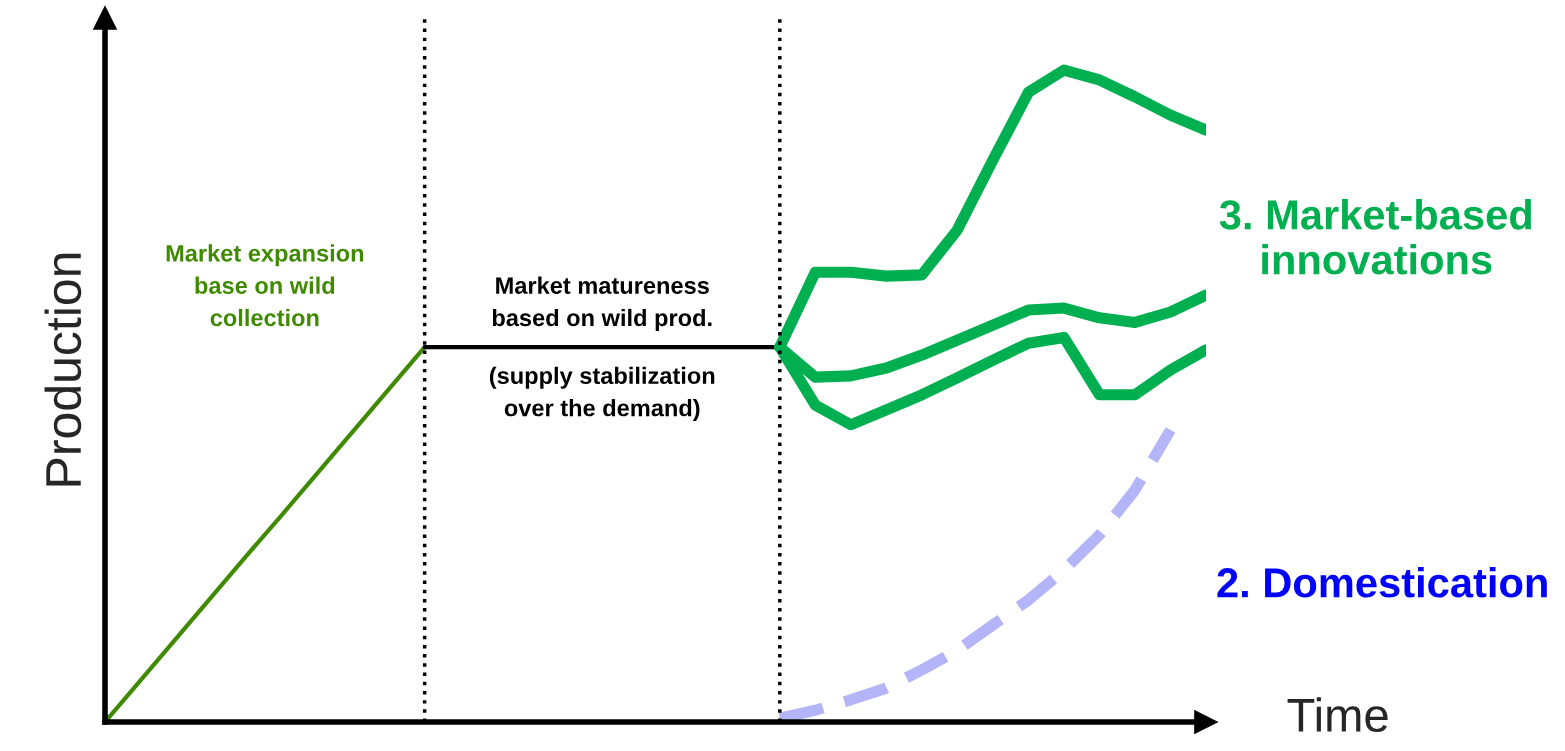 Image resolution: width=1565 pixels, height=751 pixels. Describe the element at coordinates (602, 394) in the screenshot. I see `annotation: (supply stabilization over the demand)` at that location.